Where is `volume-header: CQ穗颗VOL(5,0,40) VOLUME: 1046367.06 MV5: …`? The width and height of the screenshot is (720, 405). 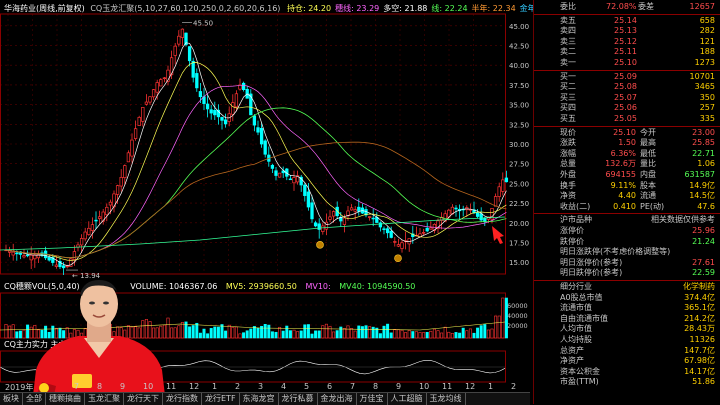
volume-header: CQ穗颗VOL(5,0,40) VOLUME: 1046367.06 MV5: … is located at coordinates (266, 286).